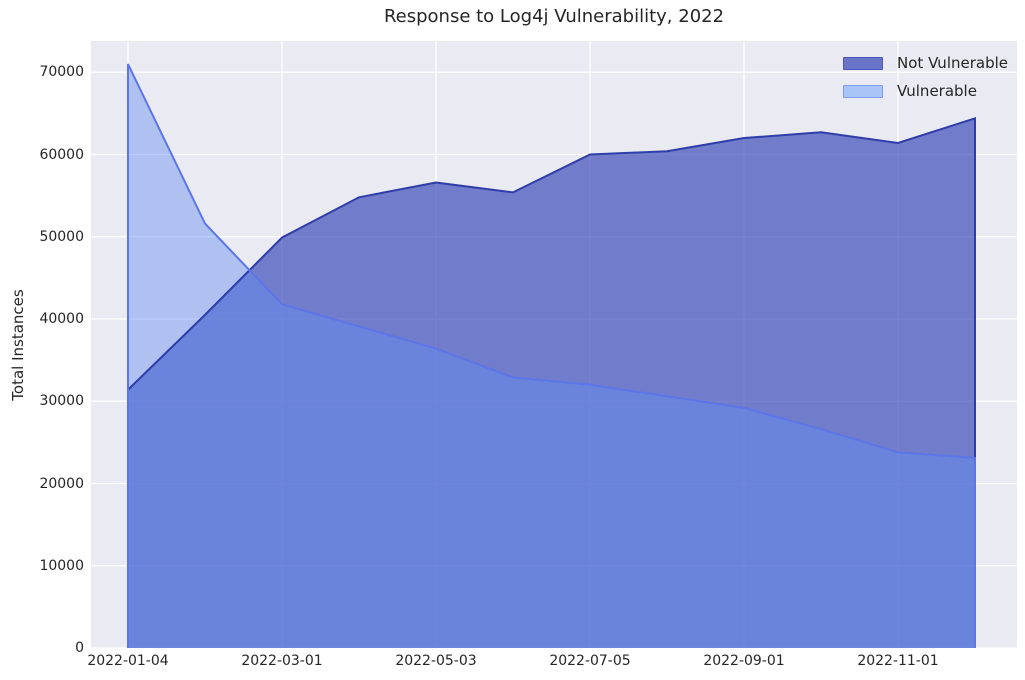 The image size is (1025, 680). I want to click on x-tick-label: 2022-03-01, so click(282, 661).